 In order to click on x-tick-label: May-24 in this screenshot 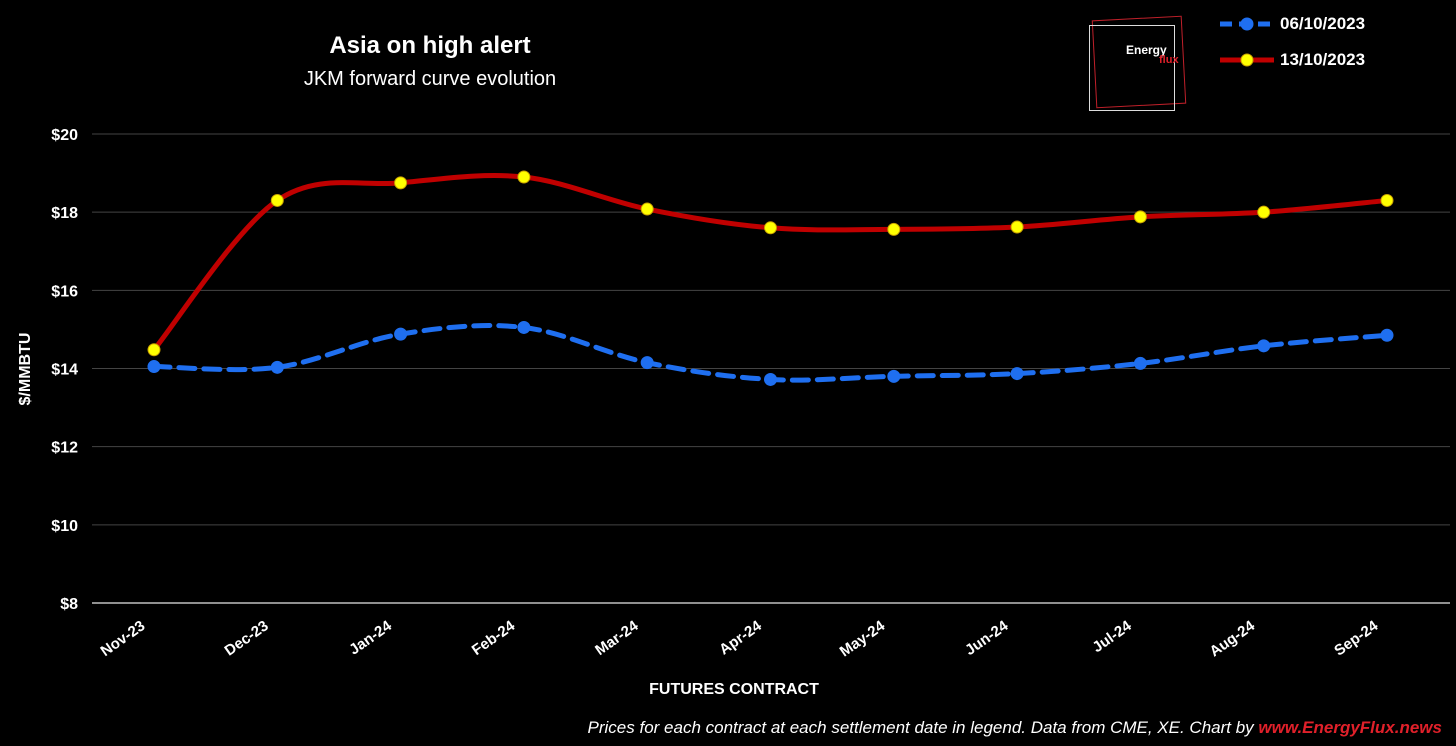, I will do `click(863, 638)`.